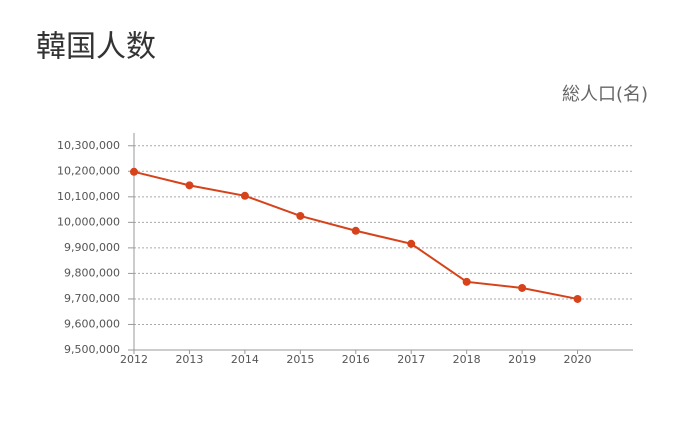 The image size is (692, 422). Describe the element at coordinates (245, 359) in the screenshot. I see `x-tick-label: 2014` at that location.